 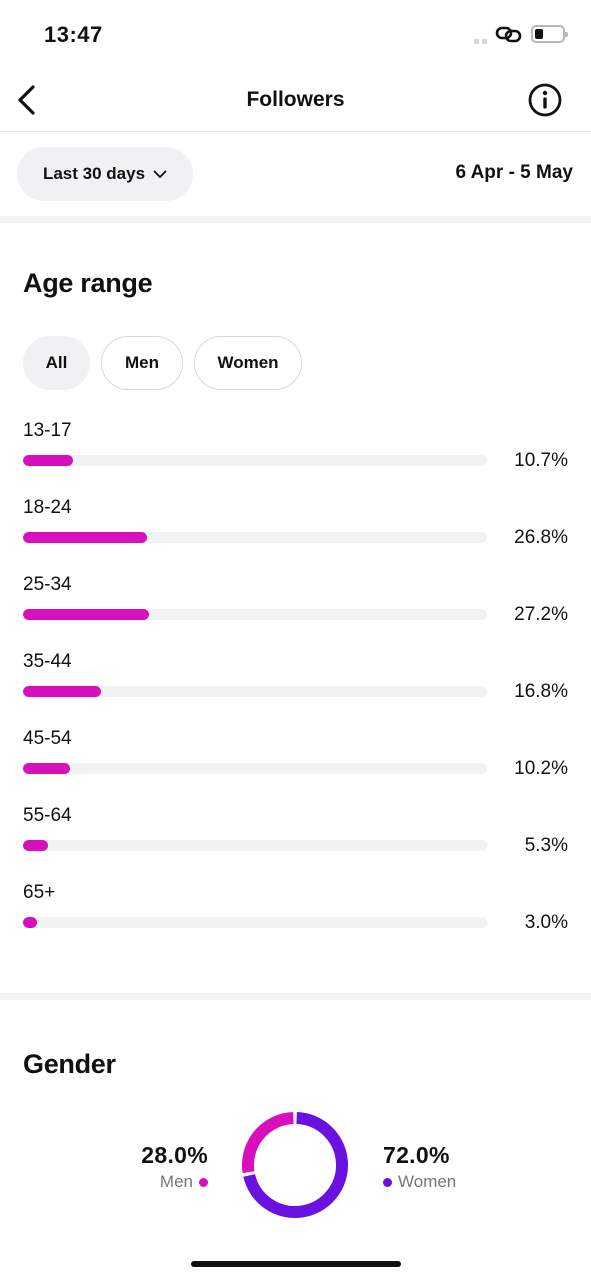 I want to click on status-icons, so click(x=521, y=34).